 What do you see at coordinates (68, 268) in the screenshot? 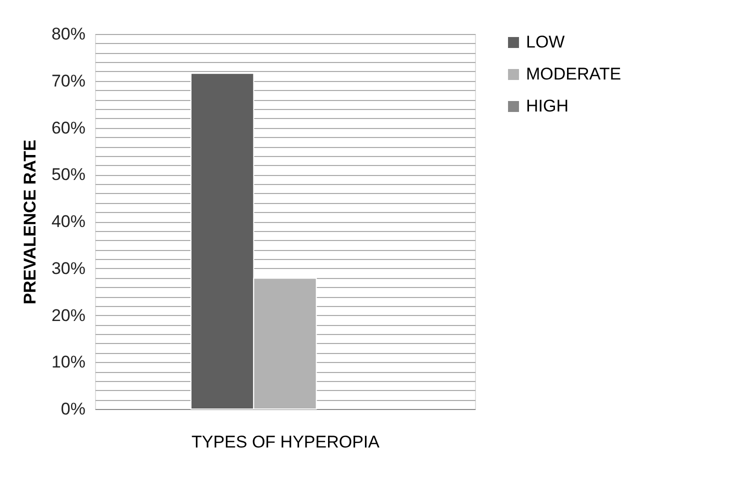
I see `y-tick-label: 30%` at bounding box center [68, 268].